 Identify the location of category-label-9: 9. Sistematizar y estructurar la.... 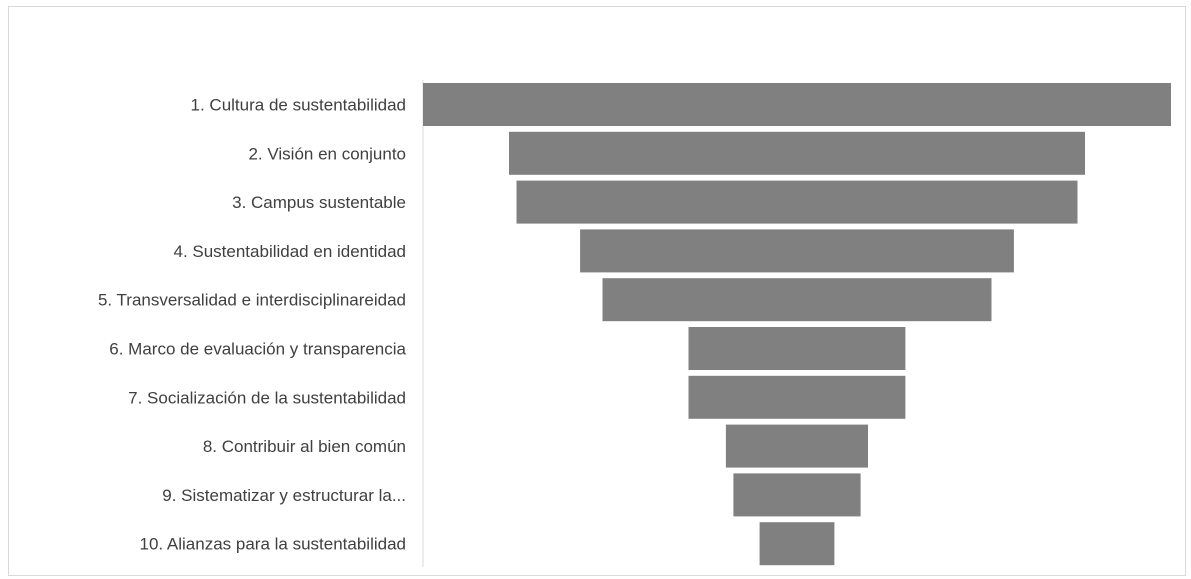
(284, 495).